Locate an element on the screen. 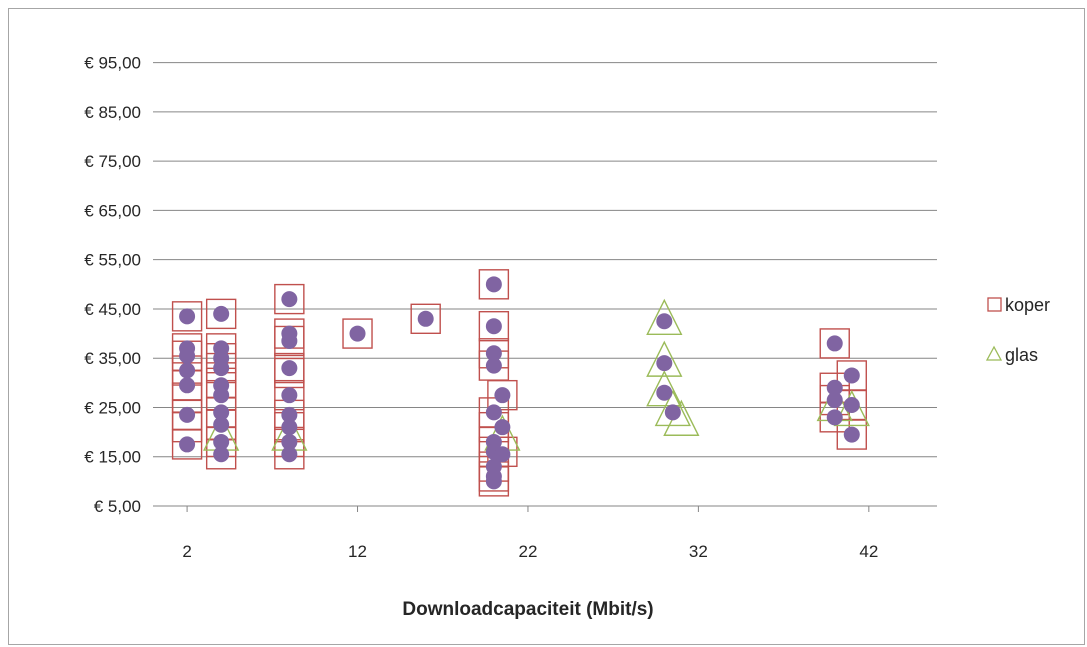  x-tick-label: 22 is located at coordinates (527, 551).